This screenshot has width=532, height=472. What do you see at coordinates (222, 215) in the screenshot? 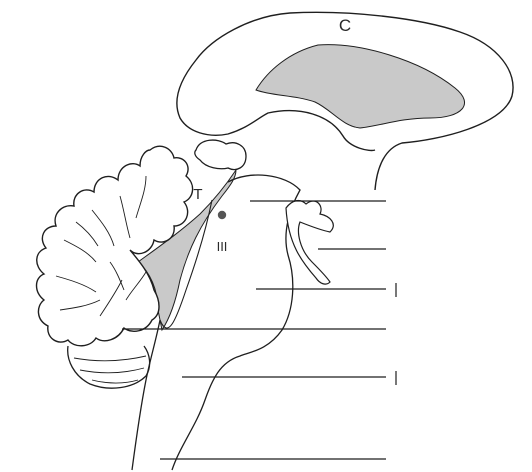
I see `marker-dot` at bounding box center [222, 215].